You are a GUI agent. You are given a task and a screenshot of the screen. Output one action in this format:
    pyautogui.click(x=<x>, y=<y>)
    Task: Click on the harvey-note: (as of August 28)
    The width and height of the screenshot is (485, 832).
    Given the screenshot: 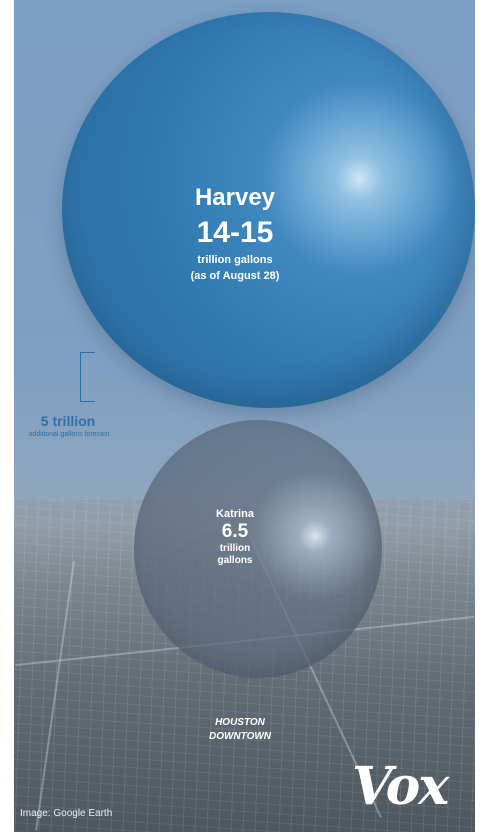 What is the action you would take?
    pyautogui.click(x=235, y=276)
    